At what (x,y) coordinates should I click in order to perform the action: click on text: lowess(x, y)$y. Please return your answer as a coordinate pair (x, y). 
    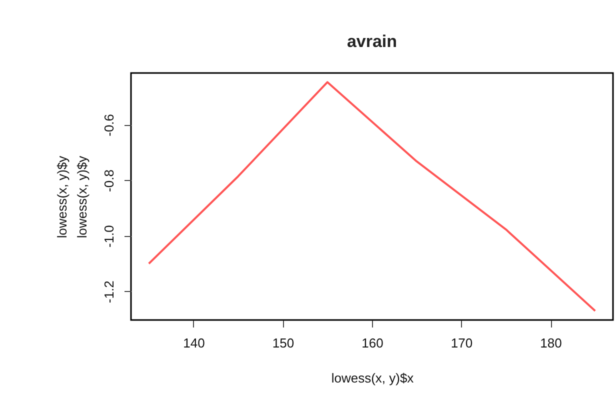
    Looking at the image, I should click on (62, 196).